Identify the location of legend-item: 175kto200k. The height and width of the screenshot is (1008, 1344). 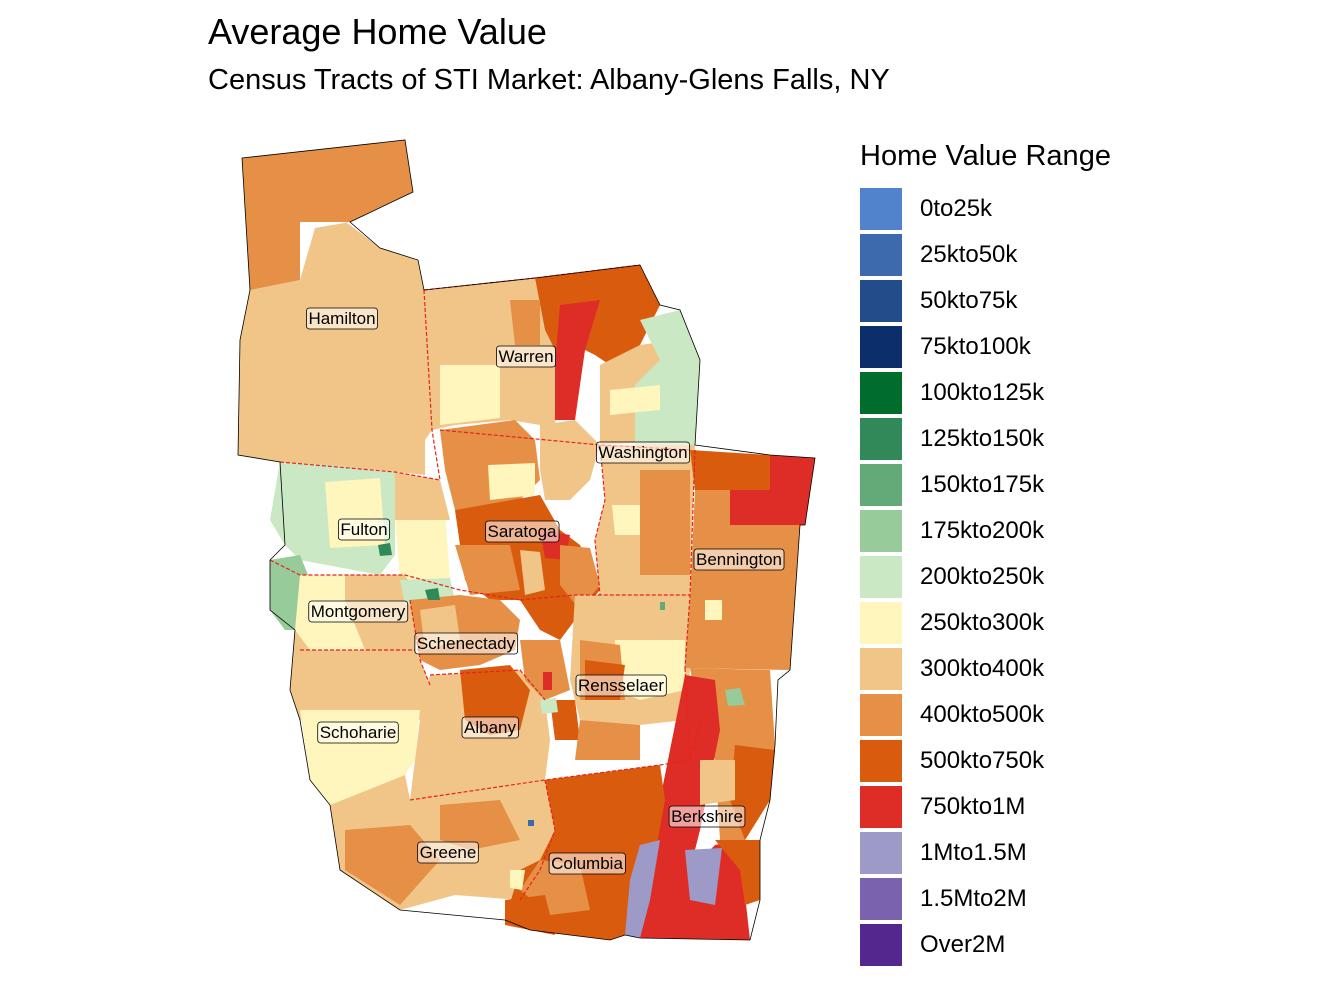
(985, 531).